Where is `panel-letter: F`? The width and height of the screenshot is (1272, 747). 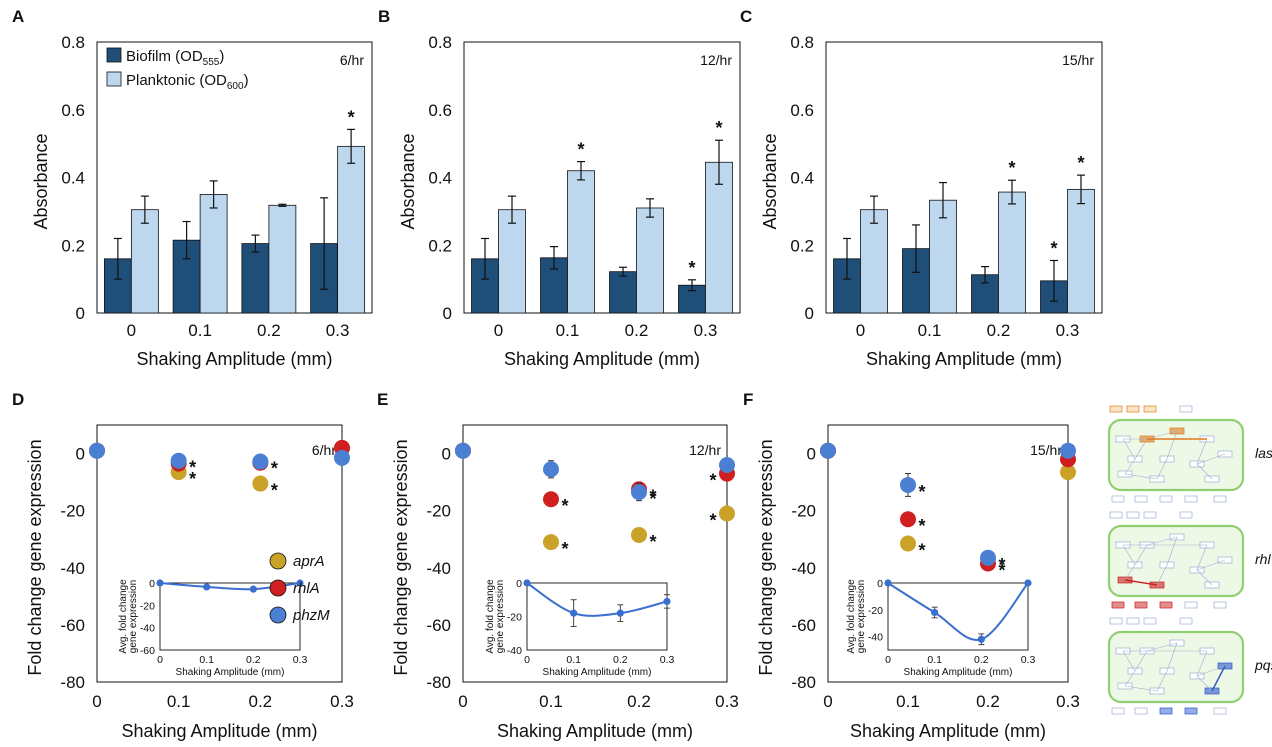
panel-letter: F is located at coordinates (748, 399).